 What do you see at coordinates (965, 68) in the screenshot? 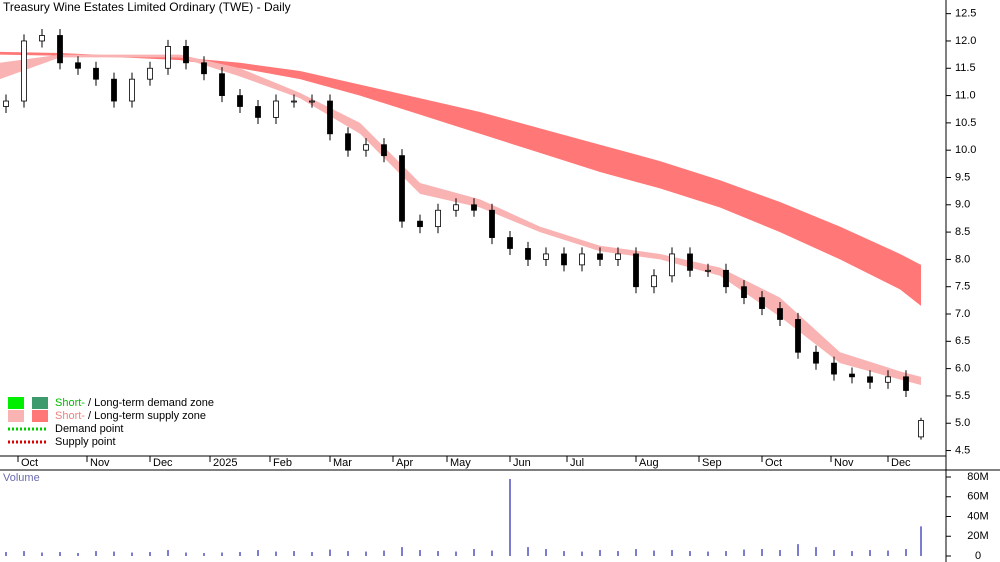
I see `y-tick-label: 11.5` at bounding box center [965, 68].